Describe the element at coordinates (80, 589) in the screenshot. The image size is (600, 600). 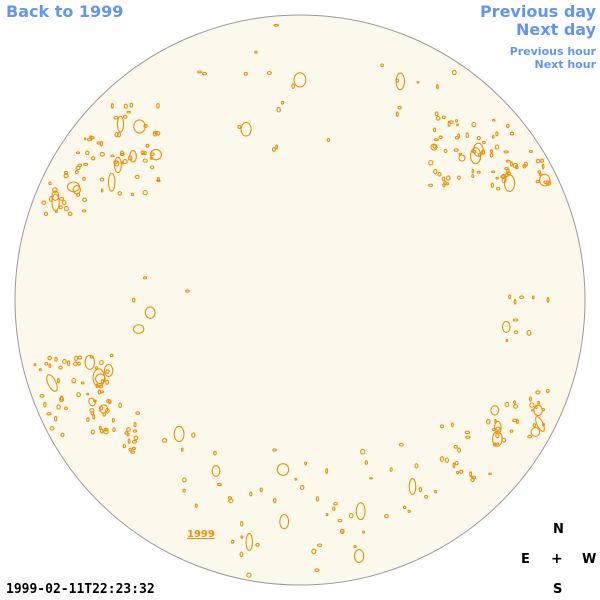
I see `observation-timestamp: 1999-02-11T22:23:32` at that location.